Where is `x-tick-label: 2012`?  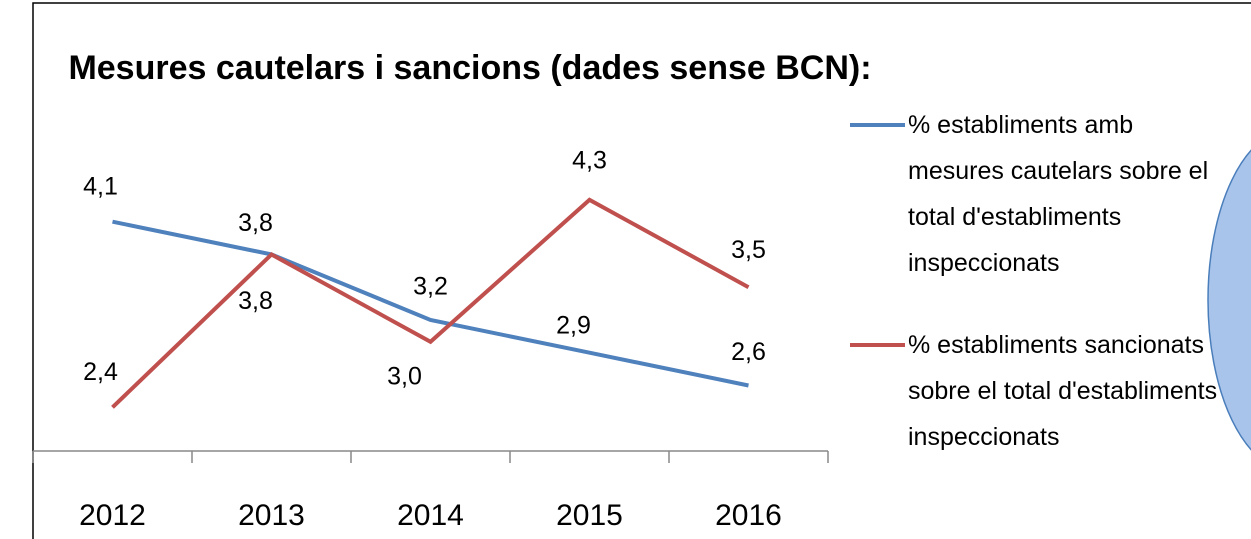
x-tick-label: 2012 is located at coordinates (112, 515).